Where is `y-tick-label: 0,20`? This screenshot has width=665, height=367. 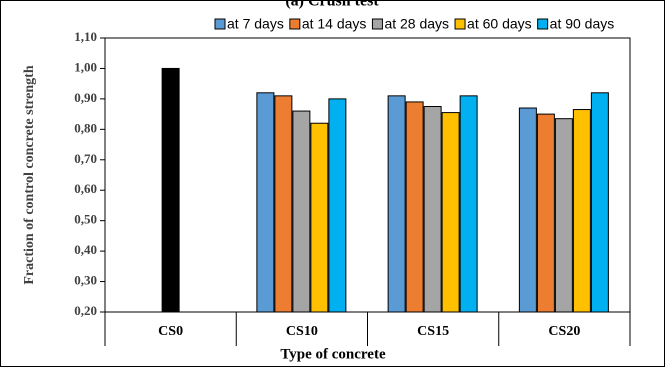 y-tick-label: 0,20 is located at coordinates (85, 310).